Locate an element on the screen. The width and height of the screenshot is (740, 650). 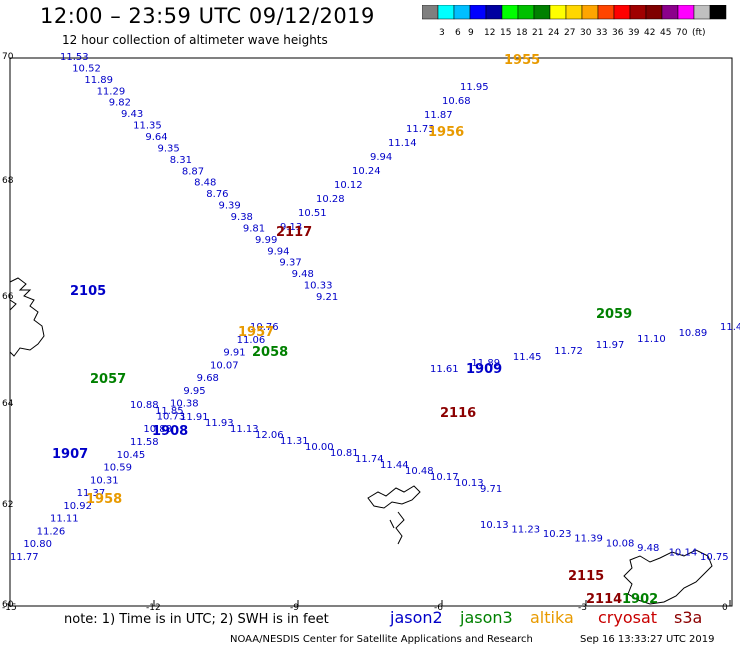
swh-value: 10.28 is located at coordinates (330, 199).